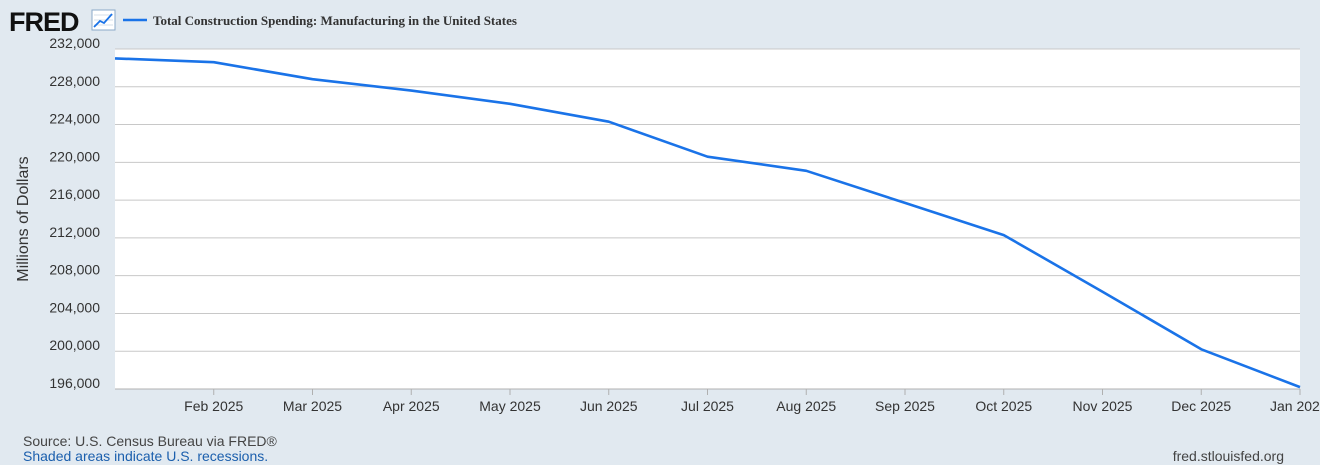 The width and height of the screenshot is (1320, 465). What do you see at coordinates (1228, 456) in the screenshot?
I see `fred-url: fred.stlouisfed.org` at bounding box center [1228, 456].